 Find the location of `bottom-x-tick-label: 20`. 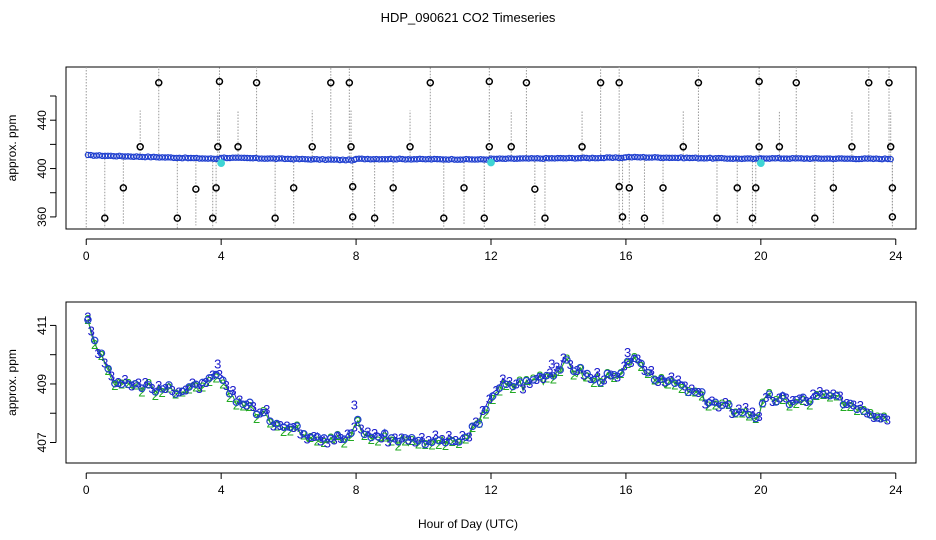

bottom-x-tick-label: 20 is located at coordinates (761, 490).